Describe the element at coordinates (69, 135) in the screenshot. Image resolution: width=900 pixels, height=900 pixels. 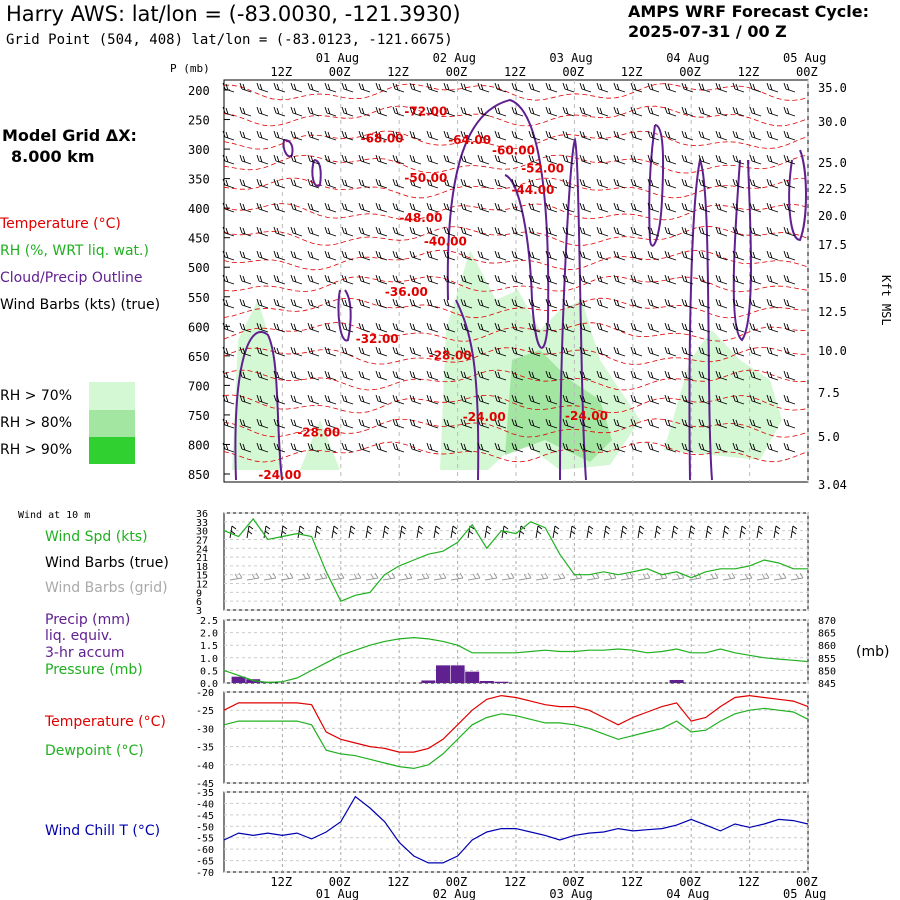
I see `model-grid-label: Model Grid ΔX:` at that location.